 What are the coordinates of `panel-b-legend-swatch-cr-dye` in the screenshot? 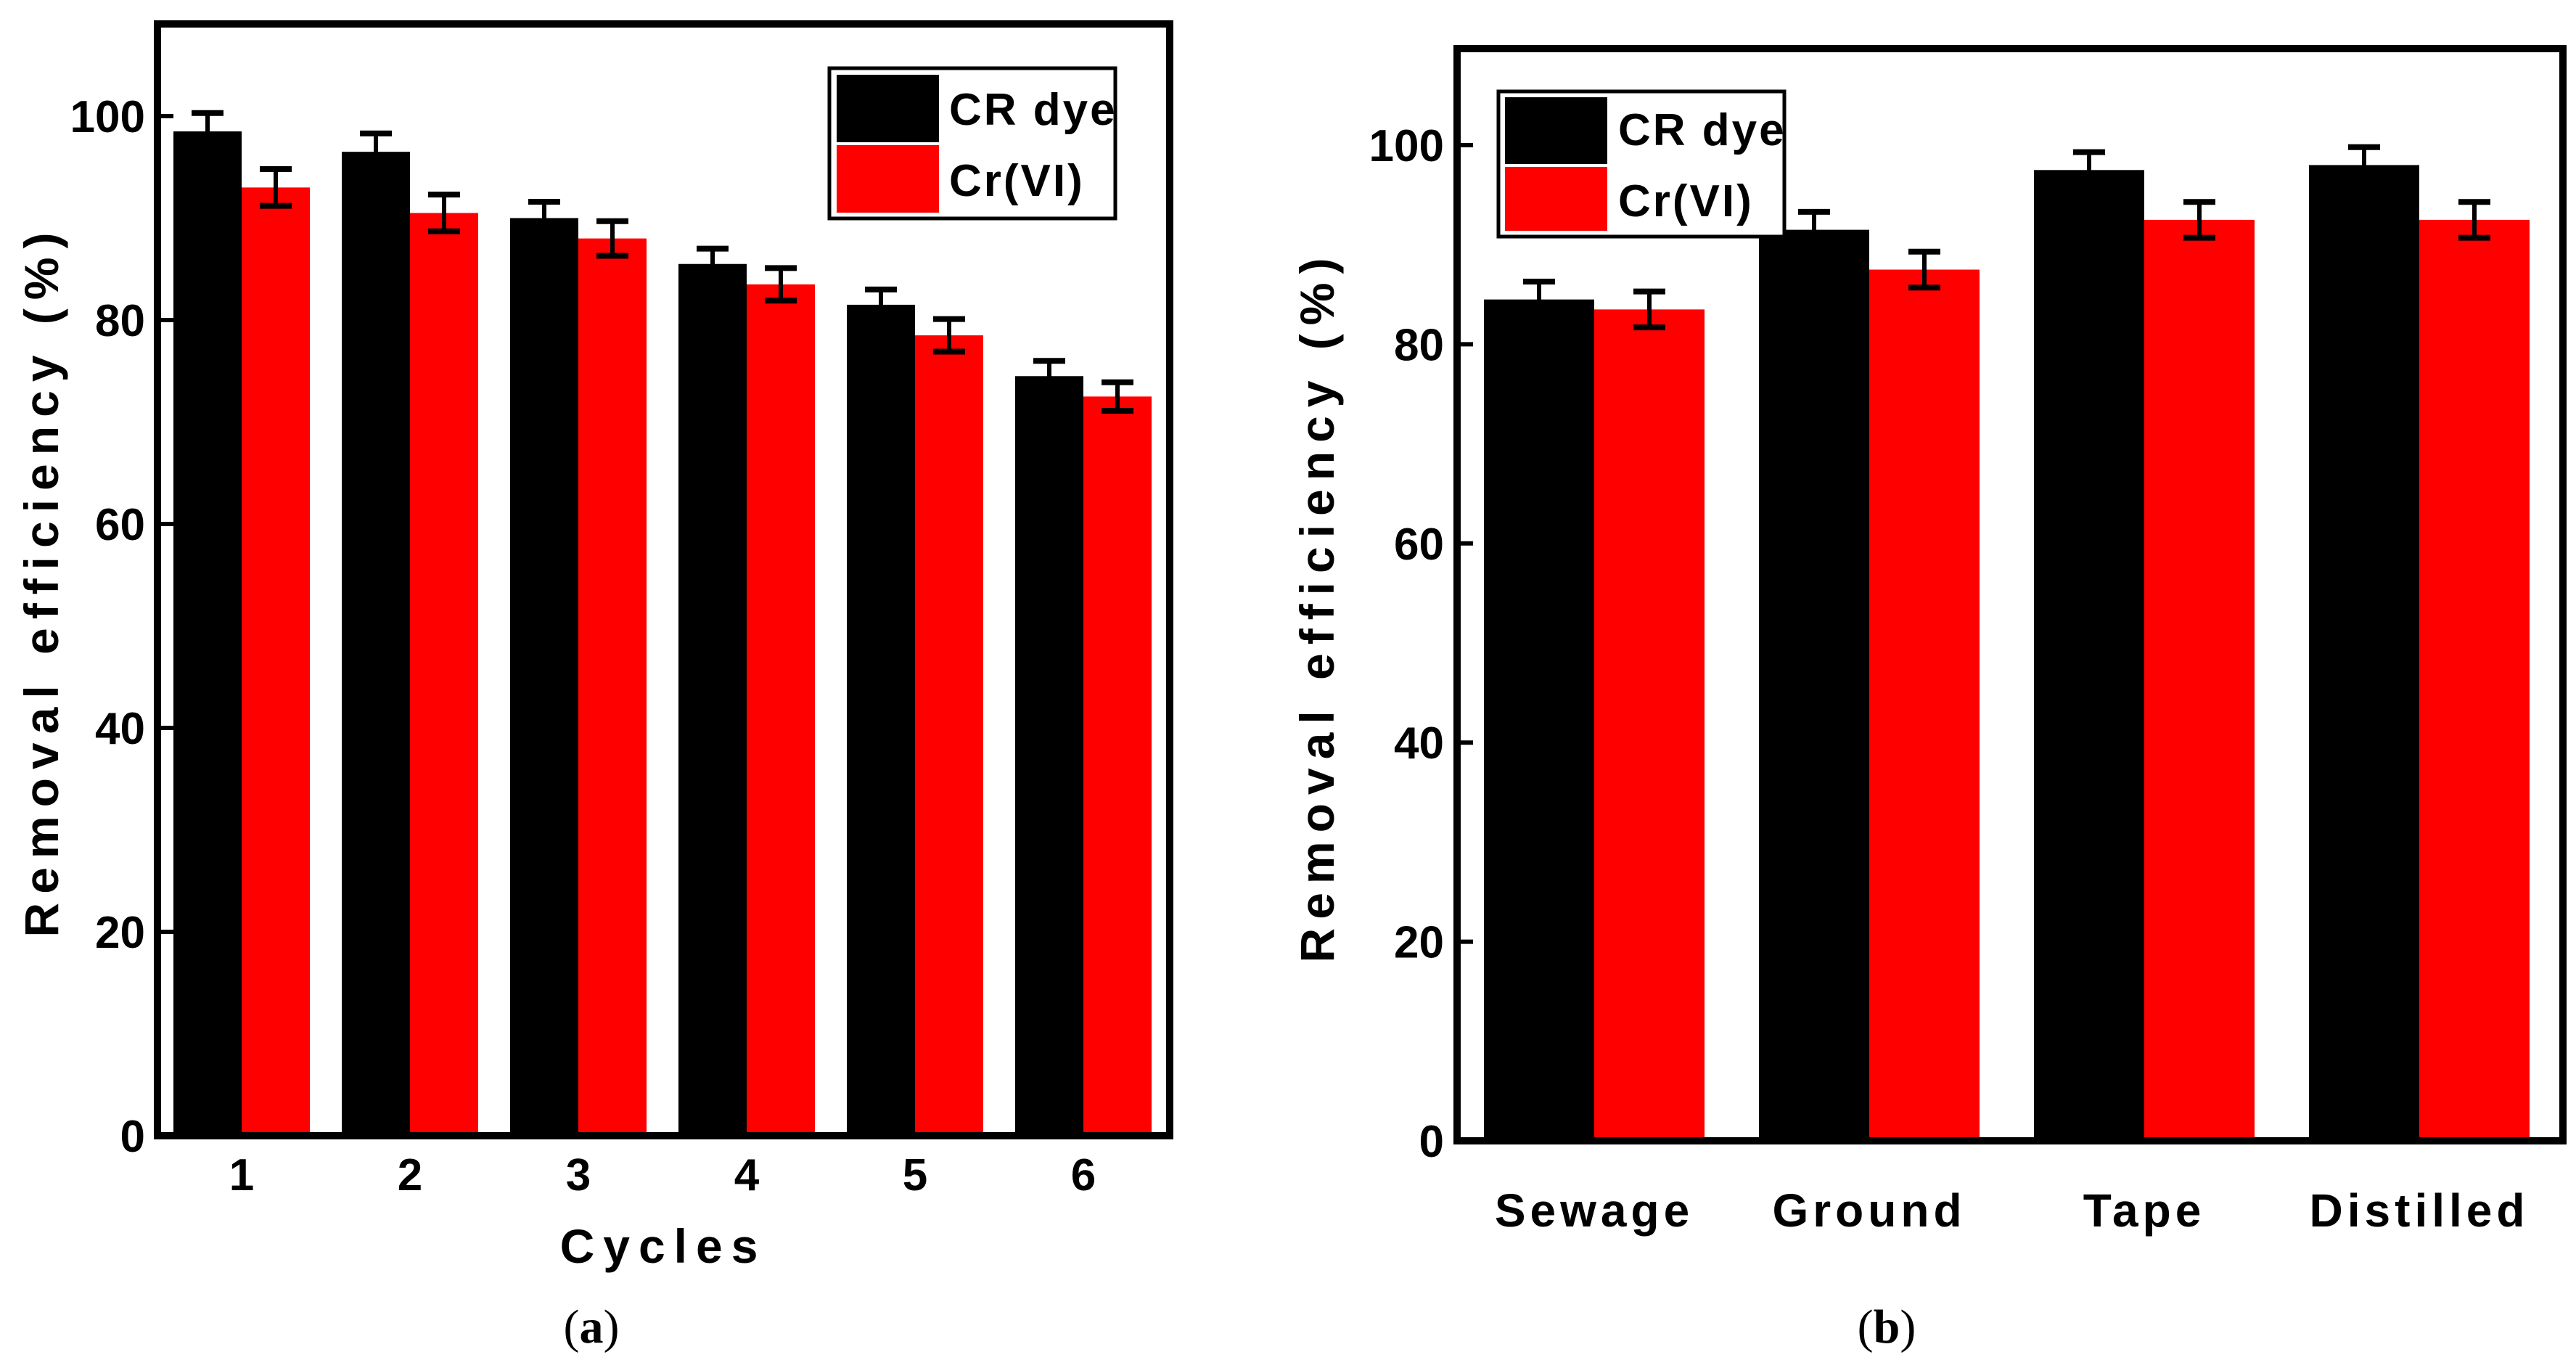 It's located at (1556, 131).